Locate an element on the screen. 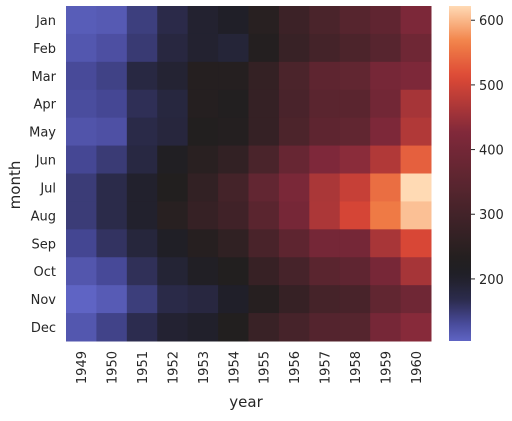 The image size is (512, 421). heatmap-cell-feb-1955 is located at coordinates (264, 48).